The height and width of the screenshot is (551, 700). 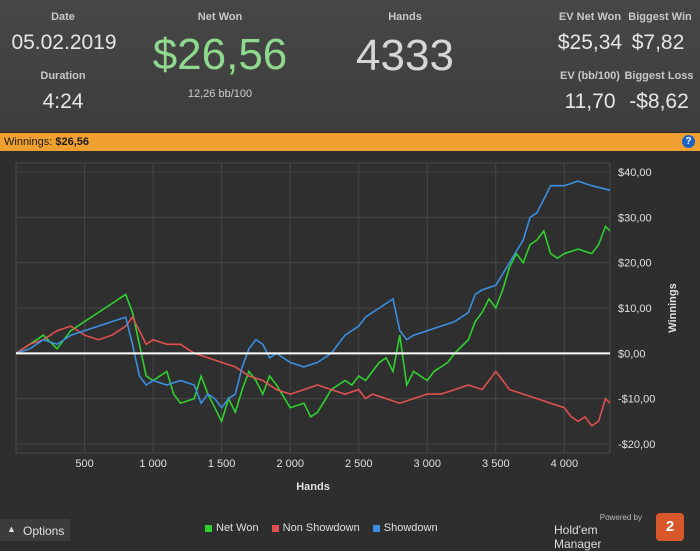 I want to click on biggest-win-label: Biggest Win, so click(x=660, y=17).